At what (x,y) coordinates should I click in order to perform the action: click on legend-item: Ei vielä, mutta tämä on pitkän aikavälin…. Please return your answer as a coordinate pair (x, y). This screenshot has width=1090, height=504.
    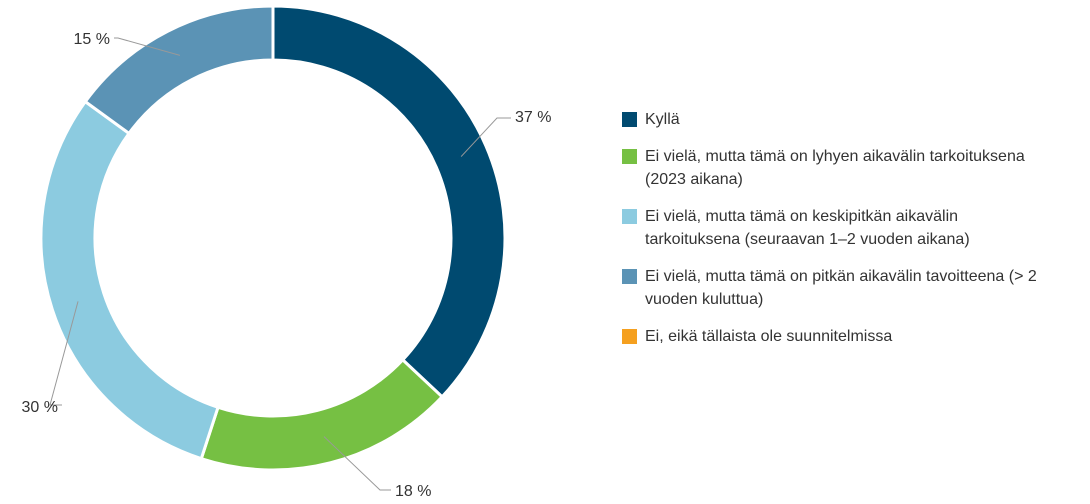
    Looking at the image, I should click on (833, 288).